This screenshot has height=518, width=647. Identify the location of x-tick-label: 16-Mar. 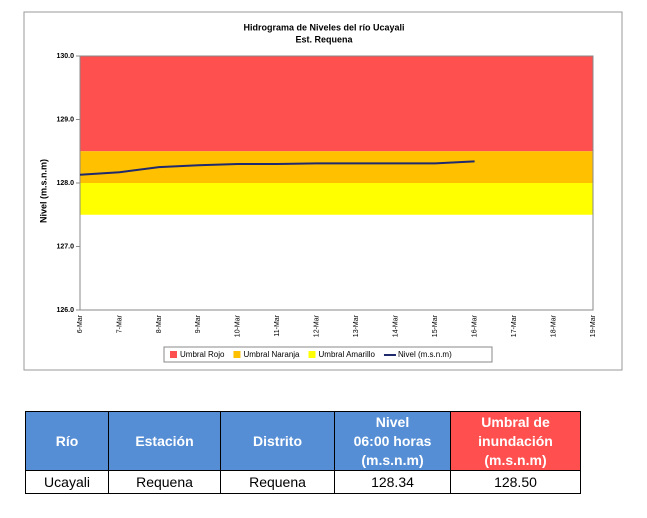
(474, 325).